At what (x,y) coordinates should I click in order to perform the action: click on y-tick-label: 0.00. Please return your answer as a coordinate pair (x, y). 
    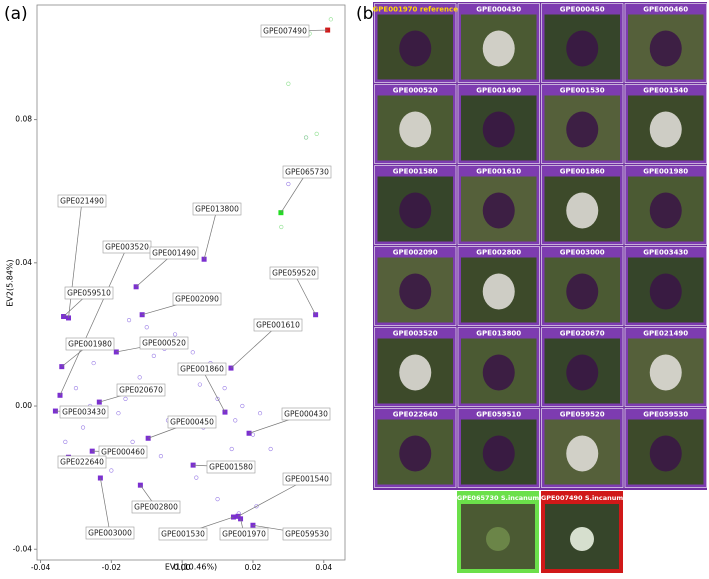
    Looking at the image, I should click on (23, 405).